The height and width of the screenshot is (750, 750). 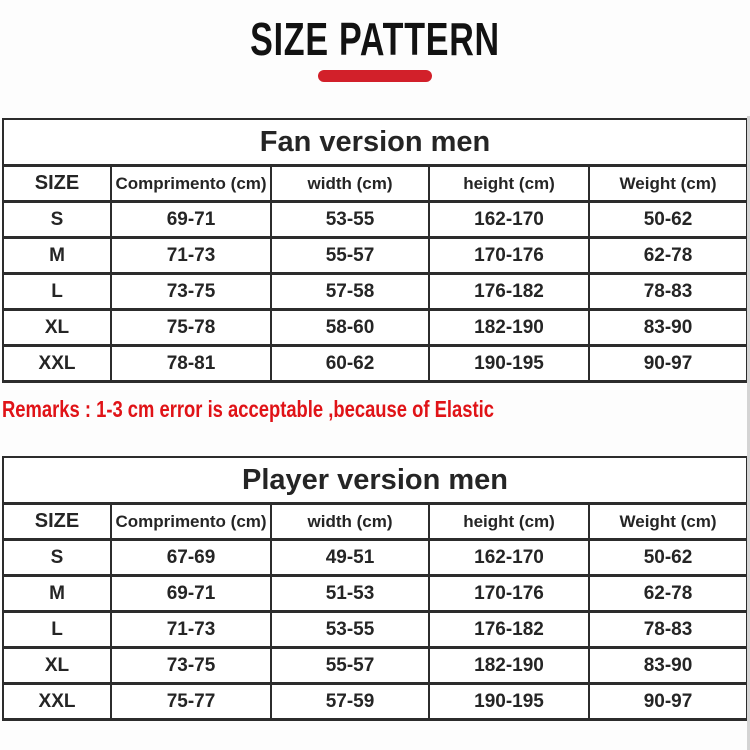 I want to click on table-title-row: Fan version men, so click(x=374, y=143).